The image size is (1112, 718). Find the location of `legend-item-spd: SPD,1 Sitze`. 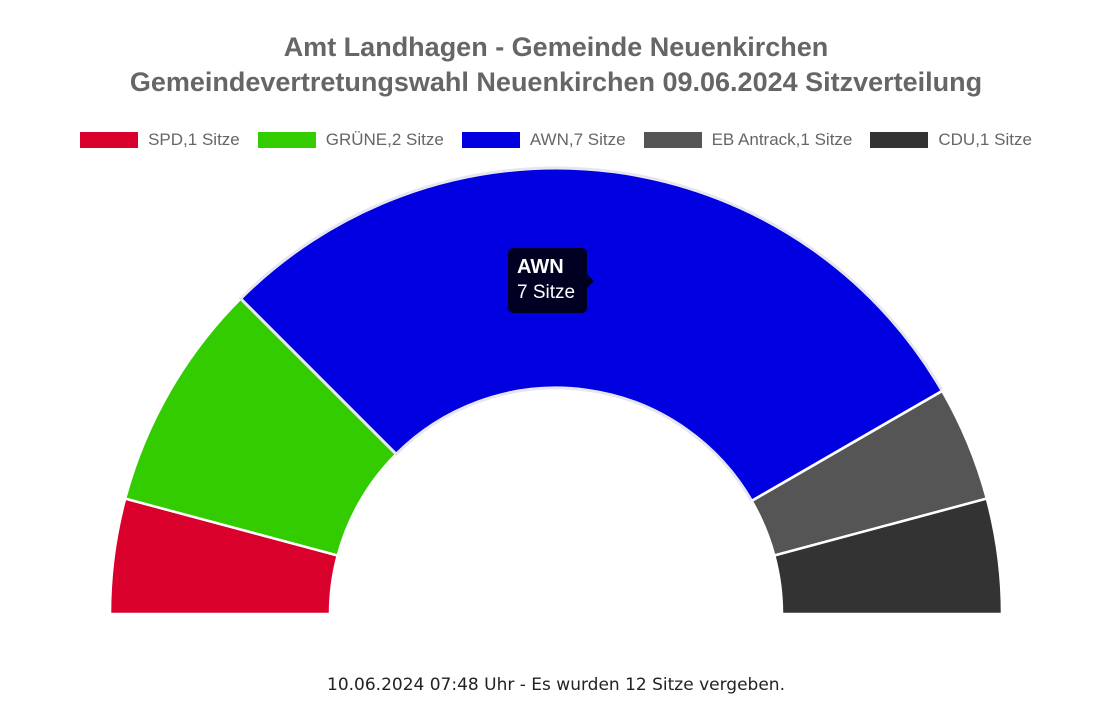

legend-item-spd: SPD,1 Sitze is located at coordinates (160, 140).